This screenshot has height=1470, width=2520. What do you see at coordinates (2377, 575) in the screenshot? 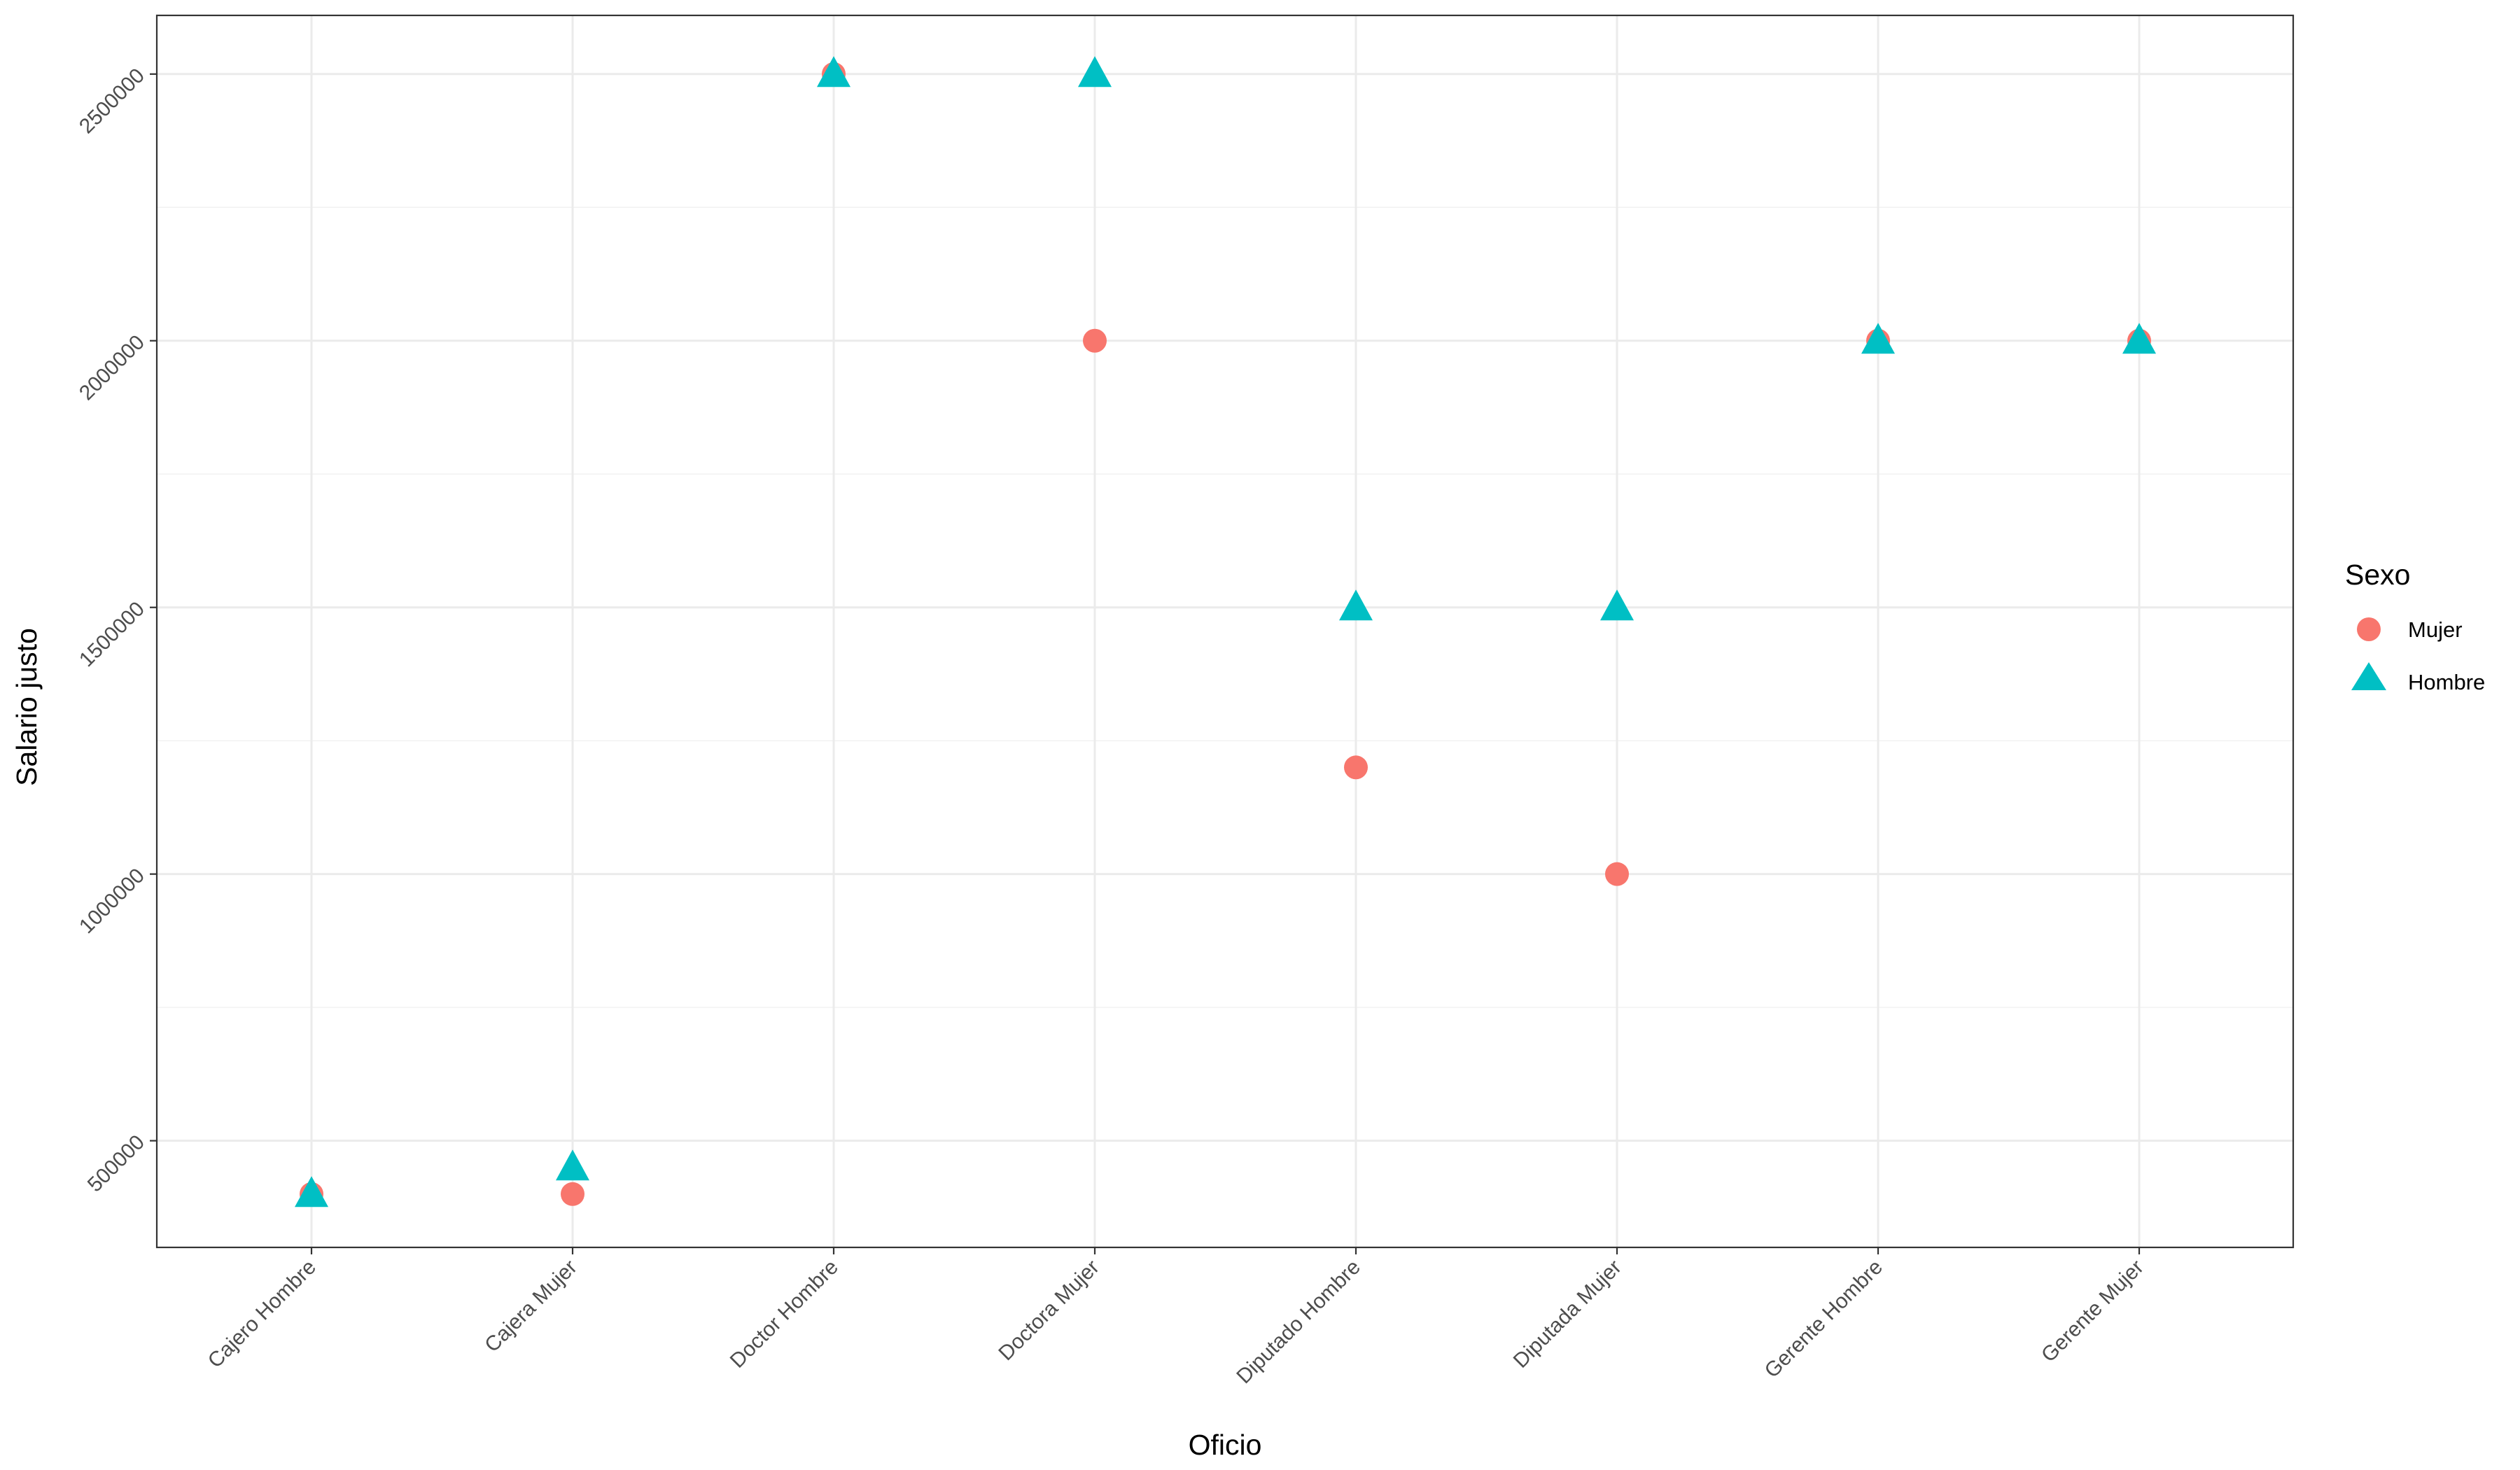
I see `legend-title: Sexo` at bounding box center [2377, 575].